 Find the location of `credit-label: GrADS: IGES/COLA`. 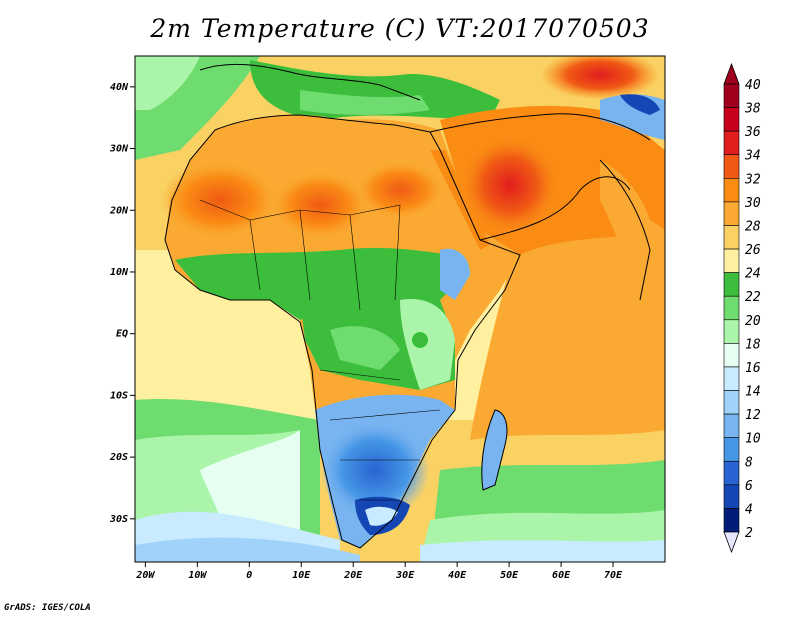

credit-label: GrADS: IGES/COLA is located at coordinates (47, 608).